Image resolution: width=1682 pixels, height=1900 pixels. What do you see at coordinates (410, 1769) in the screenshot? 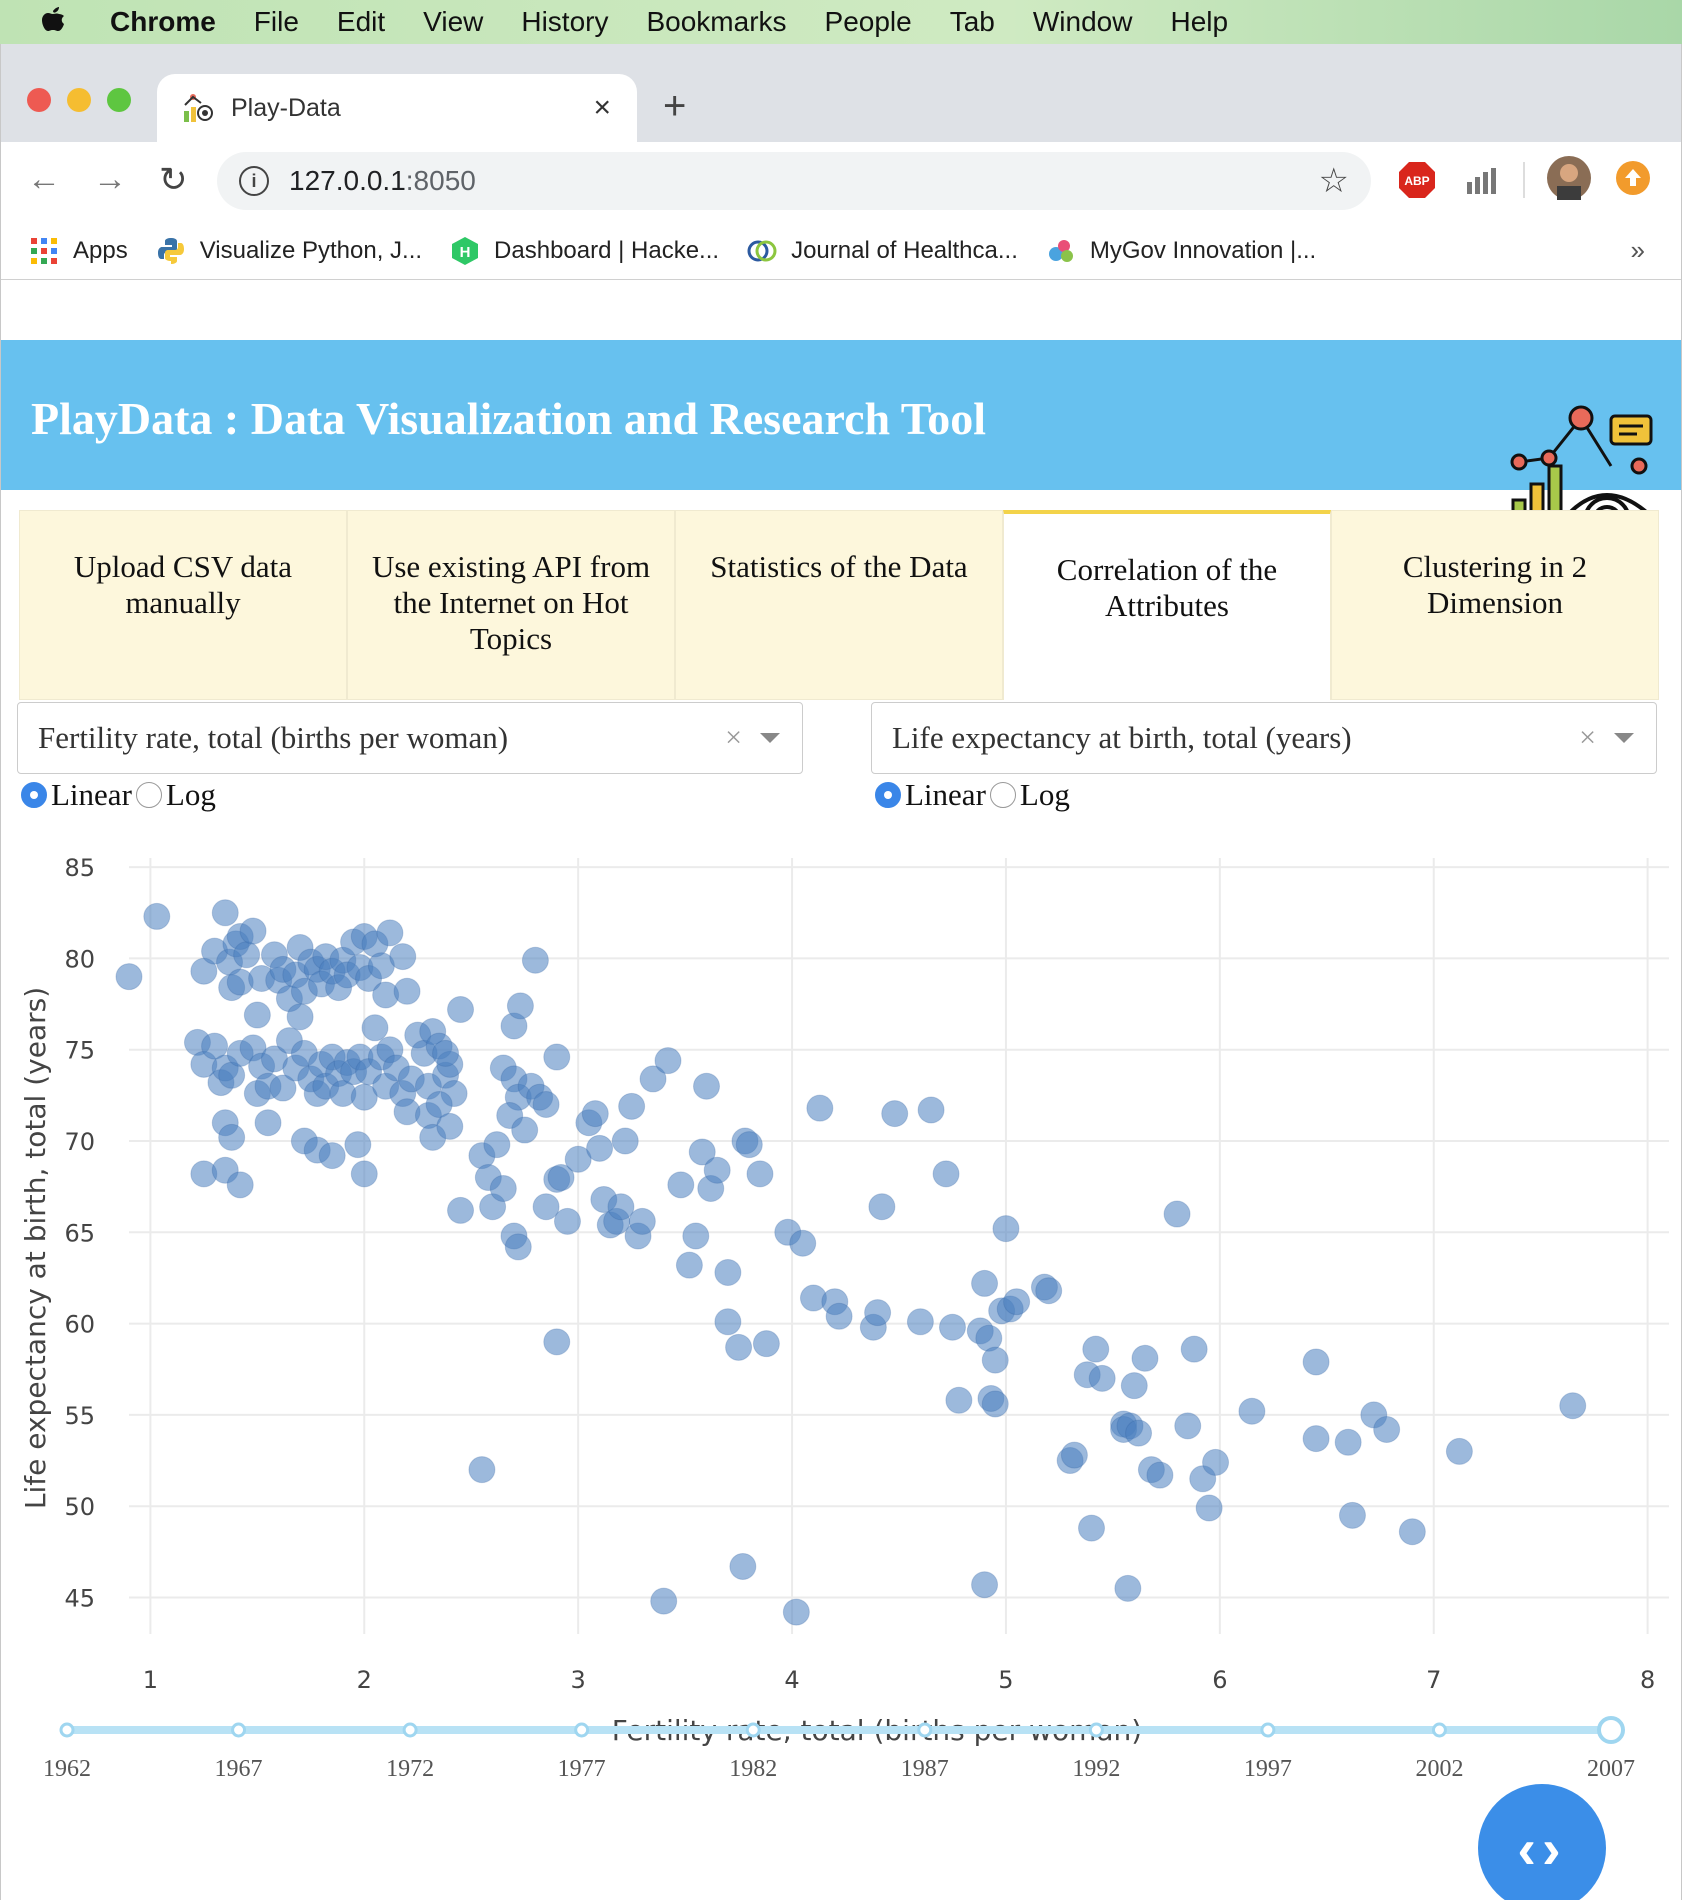
I see `slider-year-label: 1972` at bounding box center [410, 1769].